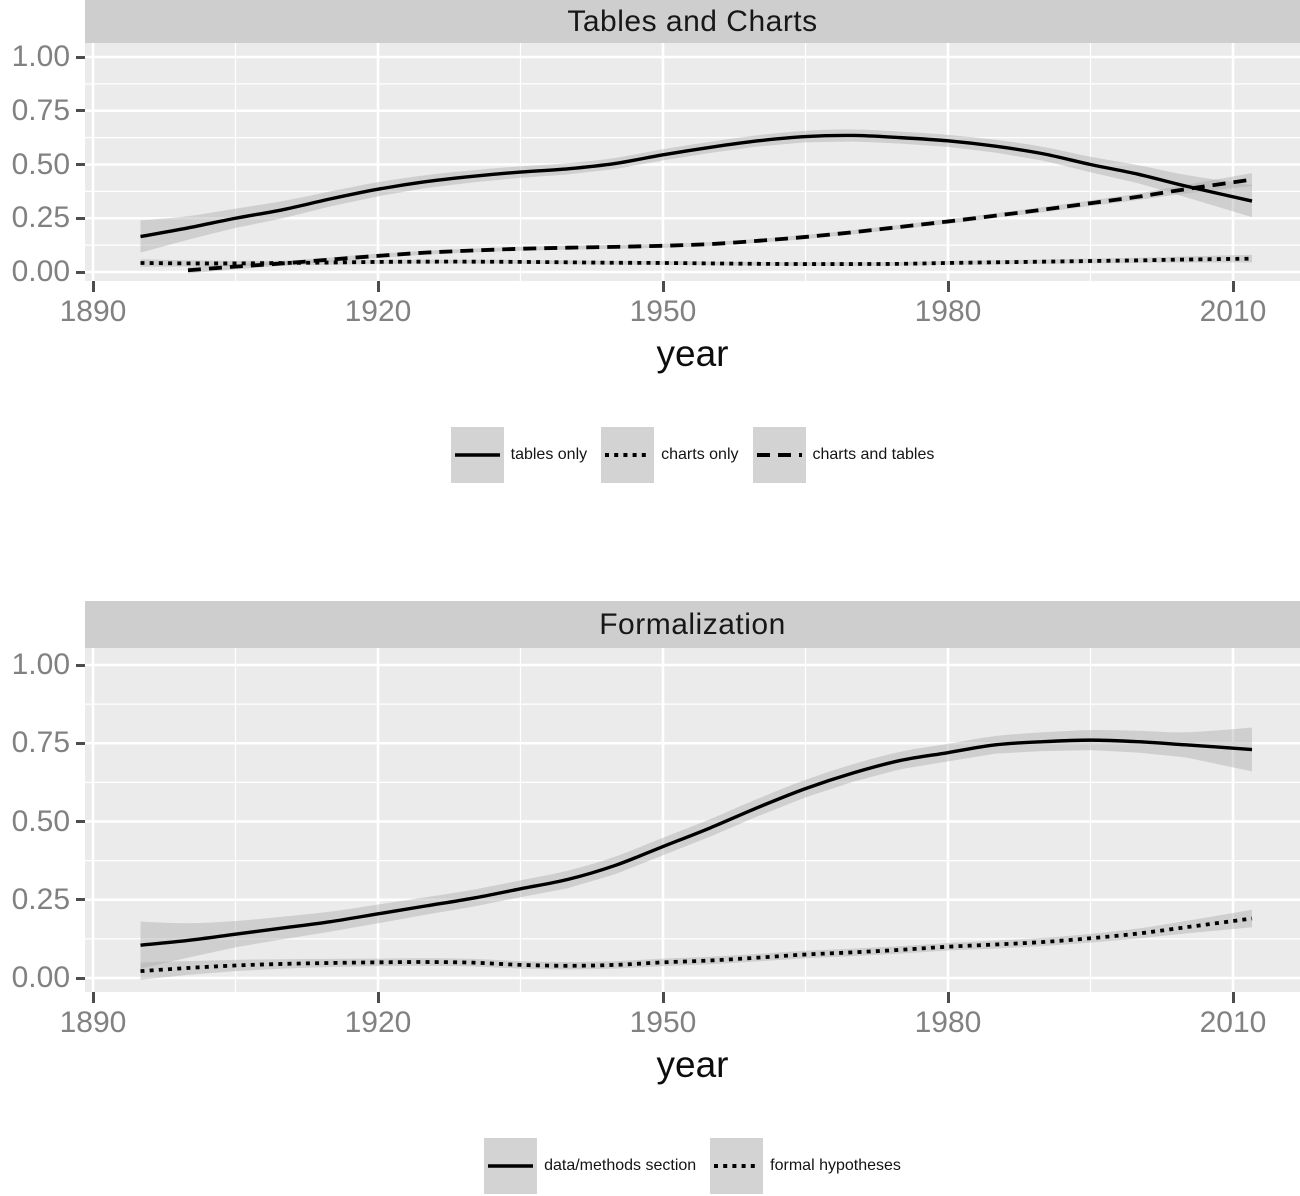 Image resolution: width=1300 pixels, height=1196 pixels. I want to click on legend-label: tables only, so click(549, 454).